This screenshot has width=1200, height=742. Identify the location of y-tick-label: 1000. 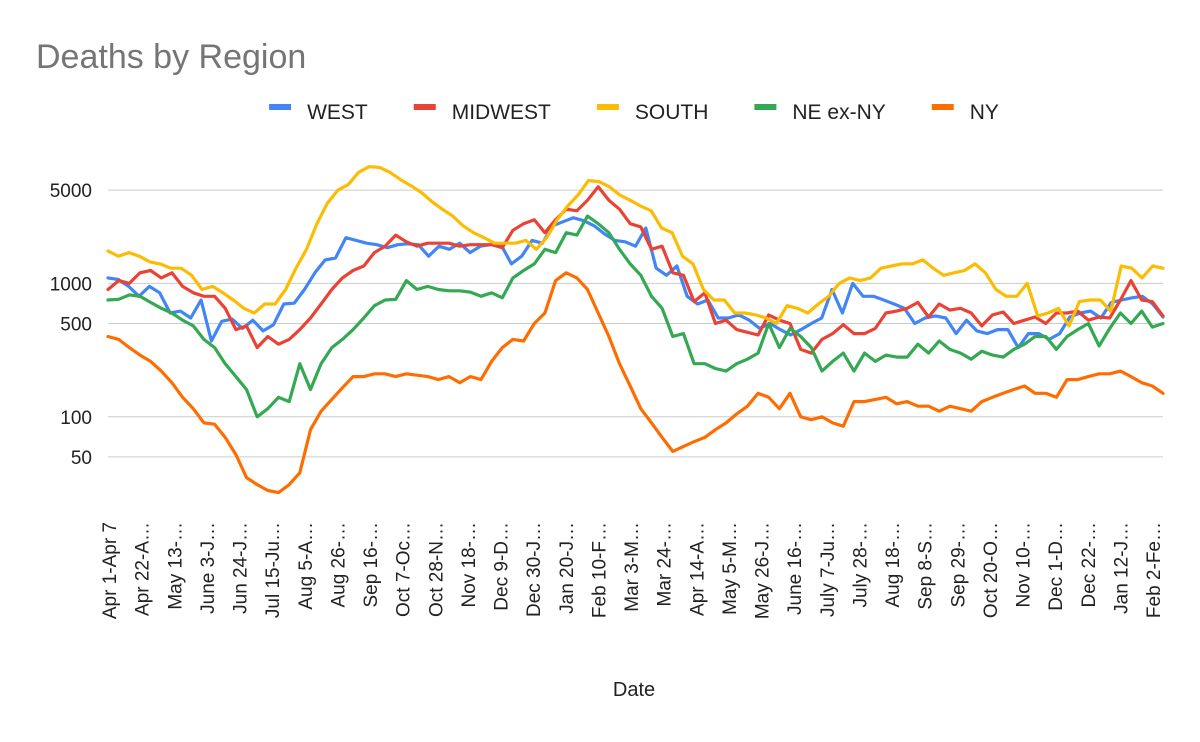
(71, 284).